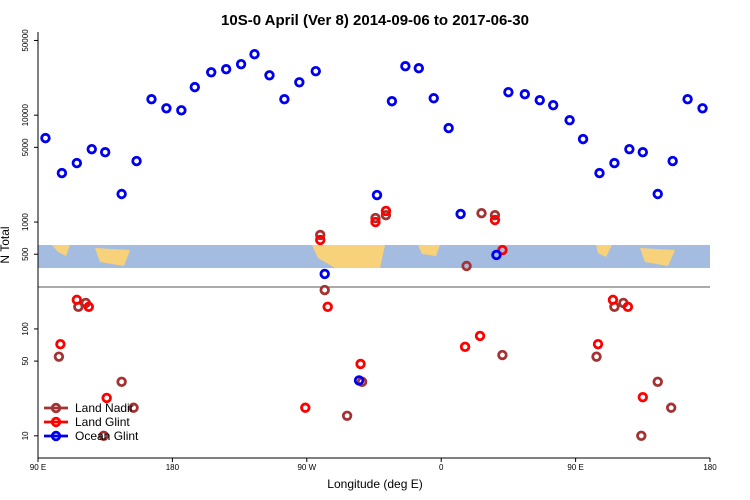 The width and height of the screenshot is (750, 500). Describe the element at coordinates (25, 222) in the screenshot. I see `y-tick-label: 1000` at that location.